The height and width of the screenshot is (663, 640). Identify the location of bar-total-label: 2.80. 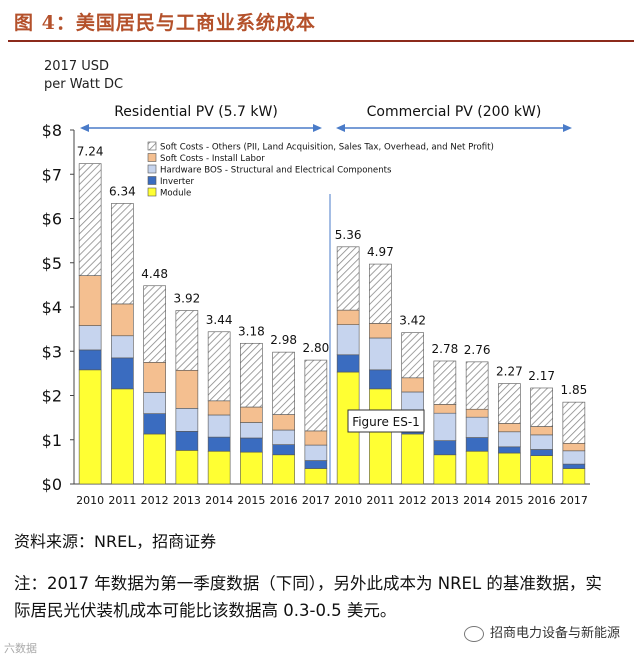
(316, 348).